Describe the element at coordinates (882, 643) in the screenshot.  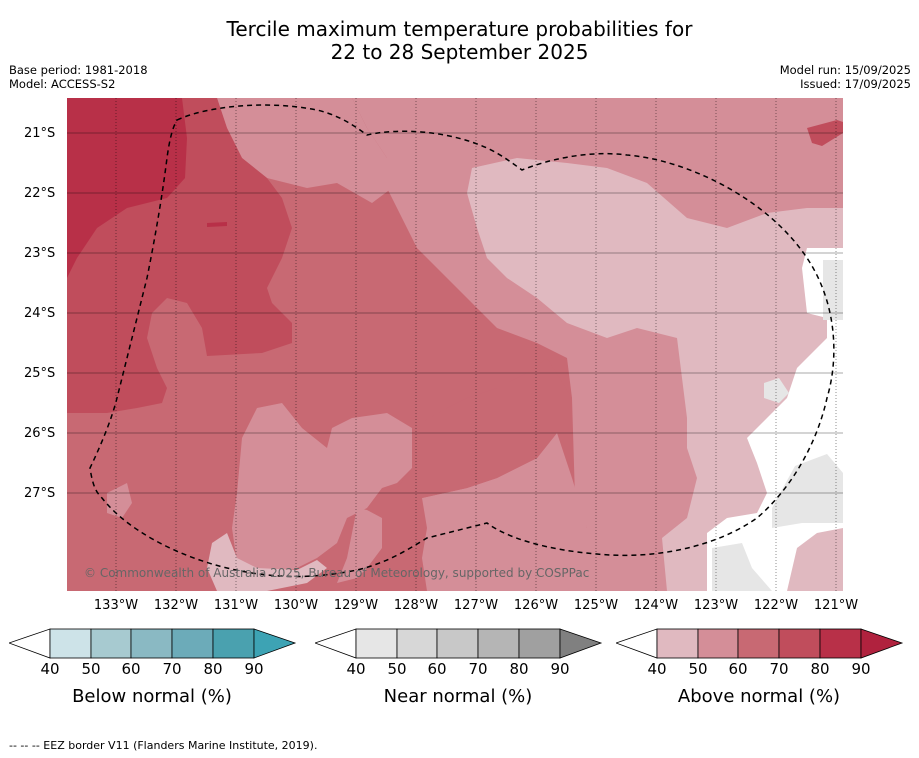
I see `cbar-above-over` at that location.